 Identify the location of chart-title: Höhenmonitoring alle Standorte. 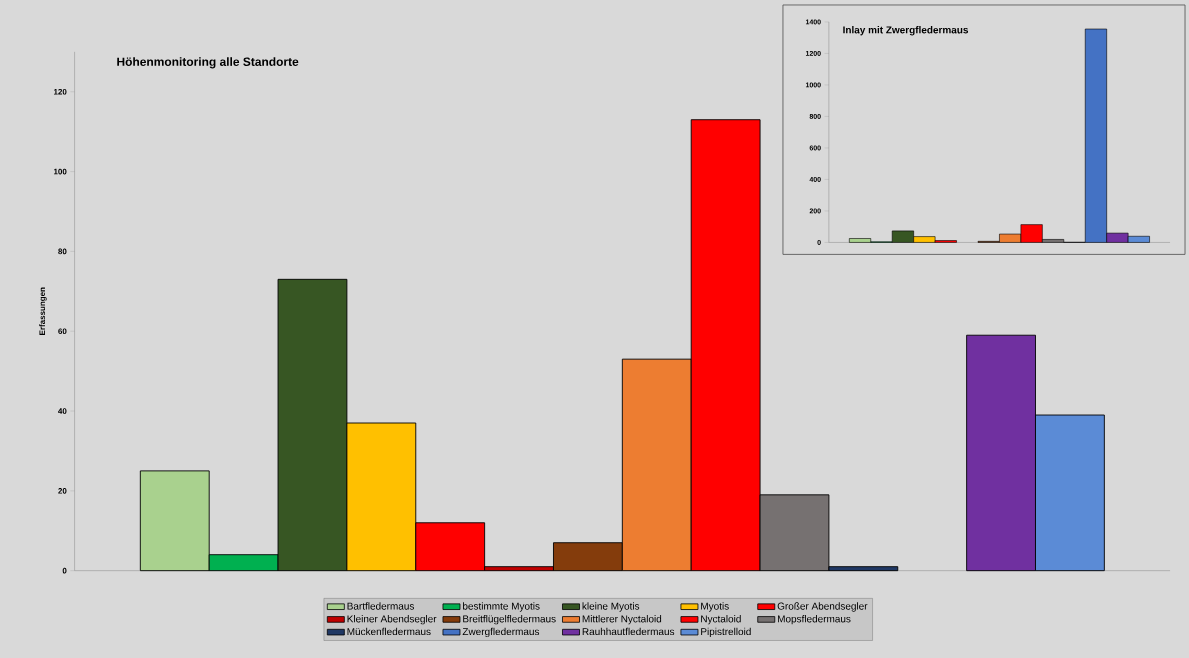
(208, 62).